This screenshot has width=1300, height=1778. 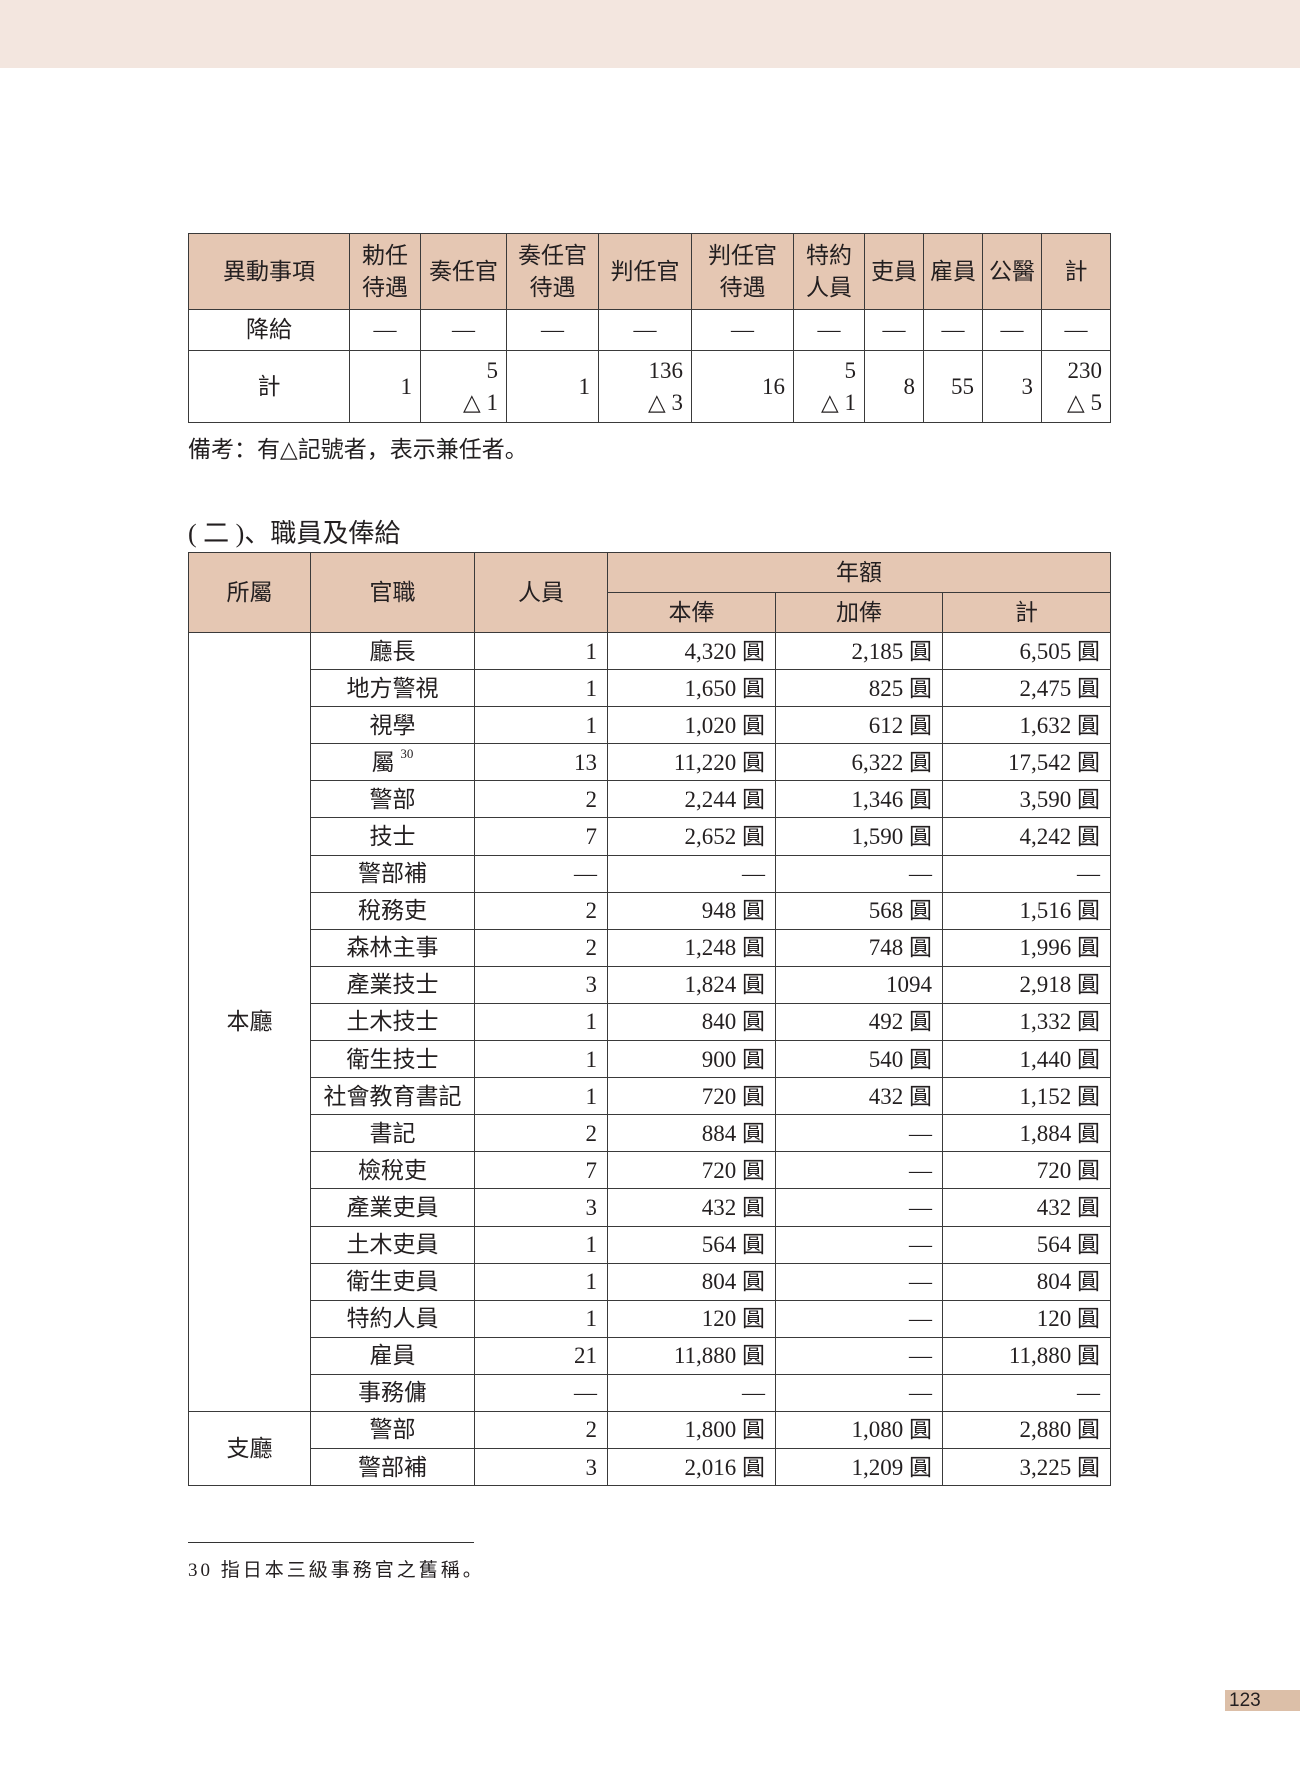 I want to click on table-row: 產業吏員 3 432 圓 —432 圓, so click(x=650, y=1207).